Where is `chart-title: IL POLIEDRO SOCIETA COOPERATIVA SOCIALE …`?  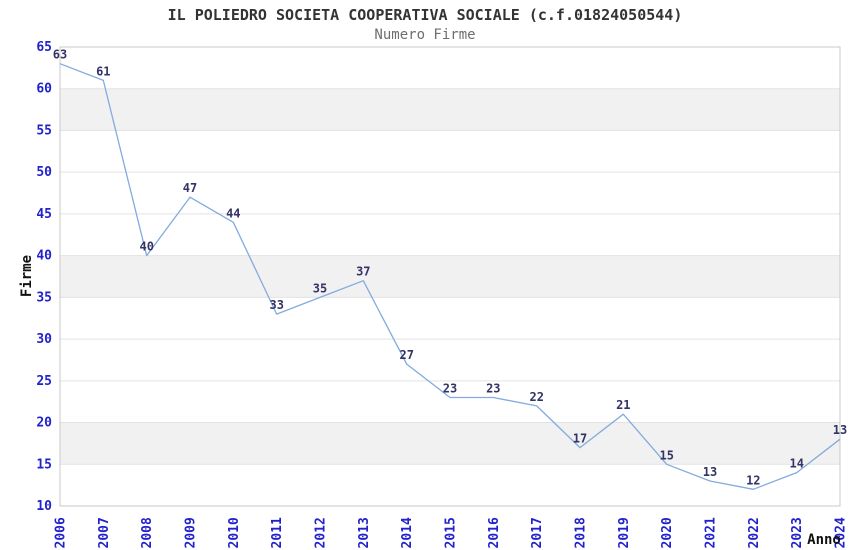
chart-title: IL POLIEDRO SOCIETA COOPERATIVA SOCIALE … is located at coordinates (425, 15).